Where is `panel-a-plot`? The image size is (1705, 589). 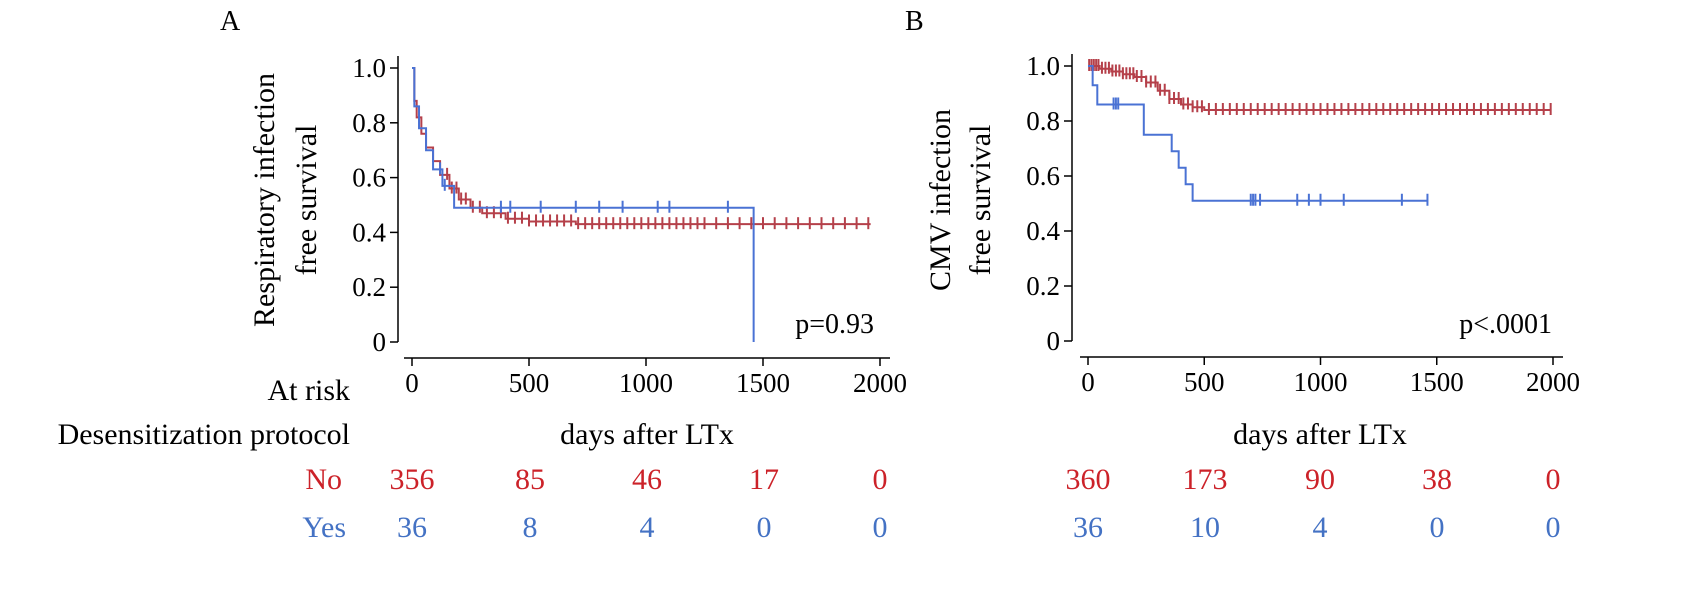 panel-a-plot is located at coordinates (641, 204).